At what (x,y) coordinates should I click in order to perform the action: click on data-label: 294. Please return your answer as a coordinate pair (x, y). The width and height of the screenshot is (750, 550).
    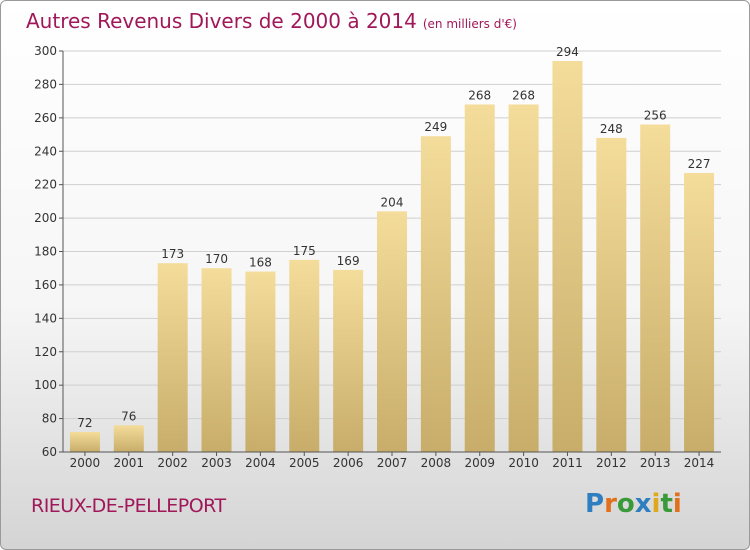
    Looking at the image, I should click on (567, 52).